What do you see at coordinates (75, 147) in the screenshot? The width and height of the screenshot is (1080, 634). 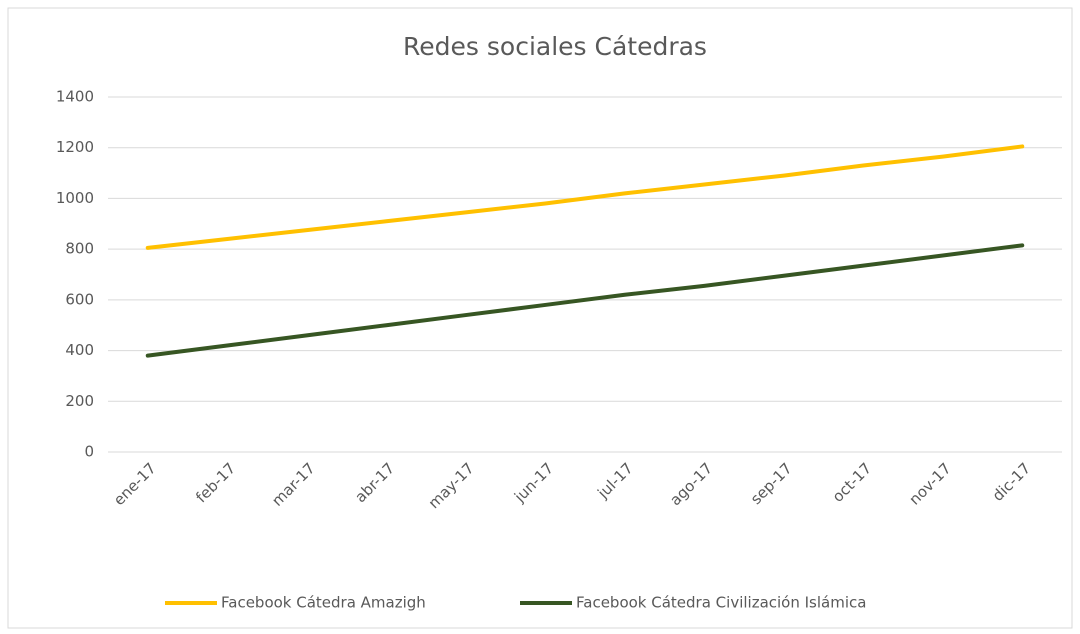 I see `y-tick-label: 1200` at bounding box center [75, 147].